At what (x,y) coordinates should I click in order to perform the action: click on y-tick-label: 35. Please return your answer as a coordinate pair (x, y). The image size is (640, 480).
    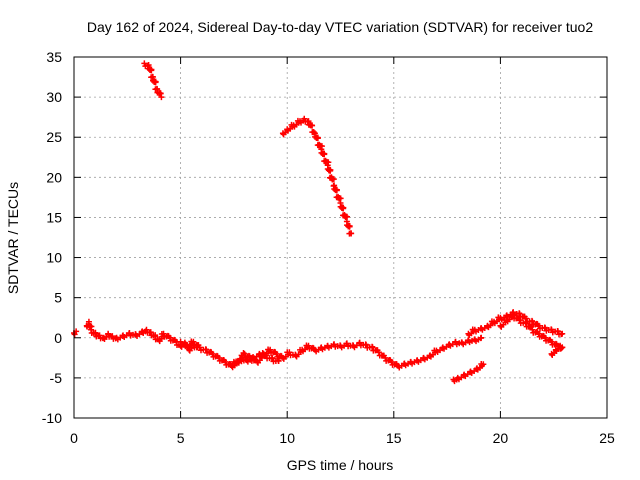
    Looking at the image, I should click on (54, 57).